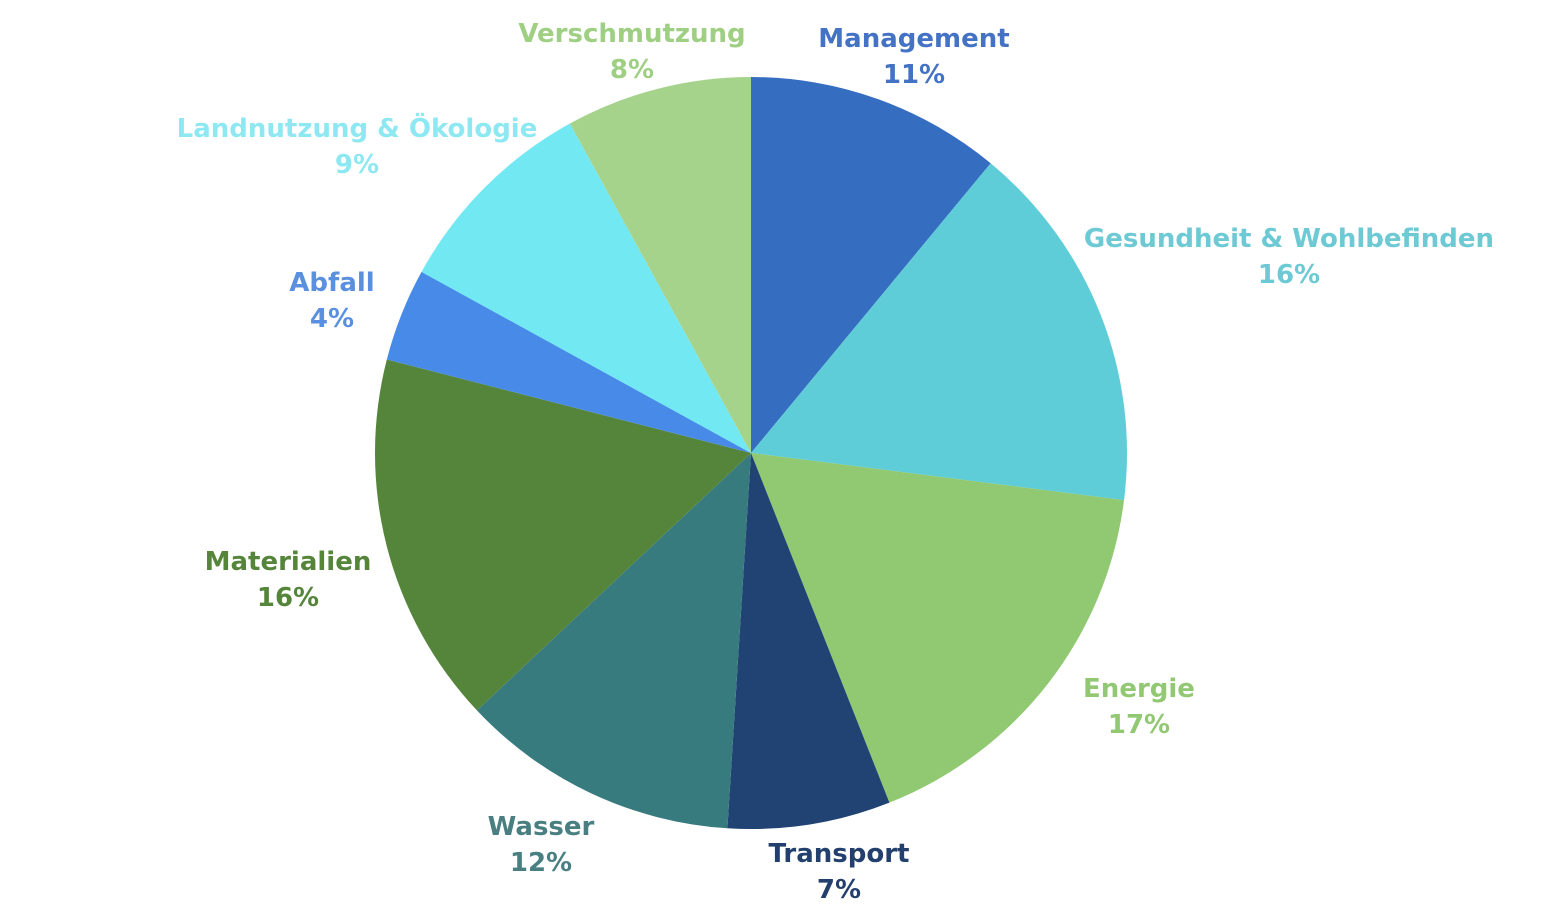 The height and width of the screenshot is (915, 1549). What do you see at coordinates (331, 283) in the screenshot?
I see `slice-name-label: Abfall` at bounding box center [331, 283].